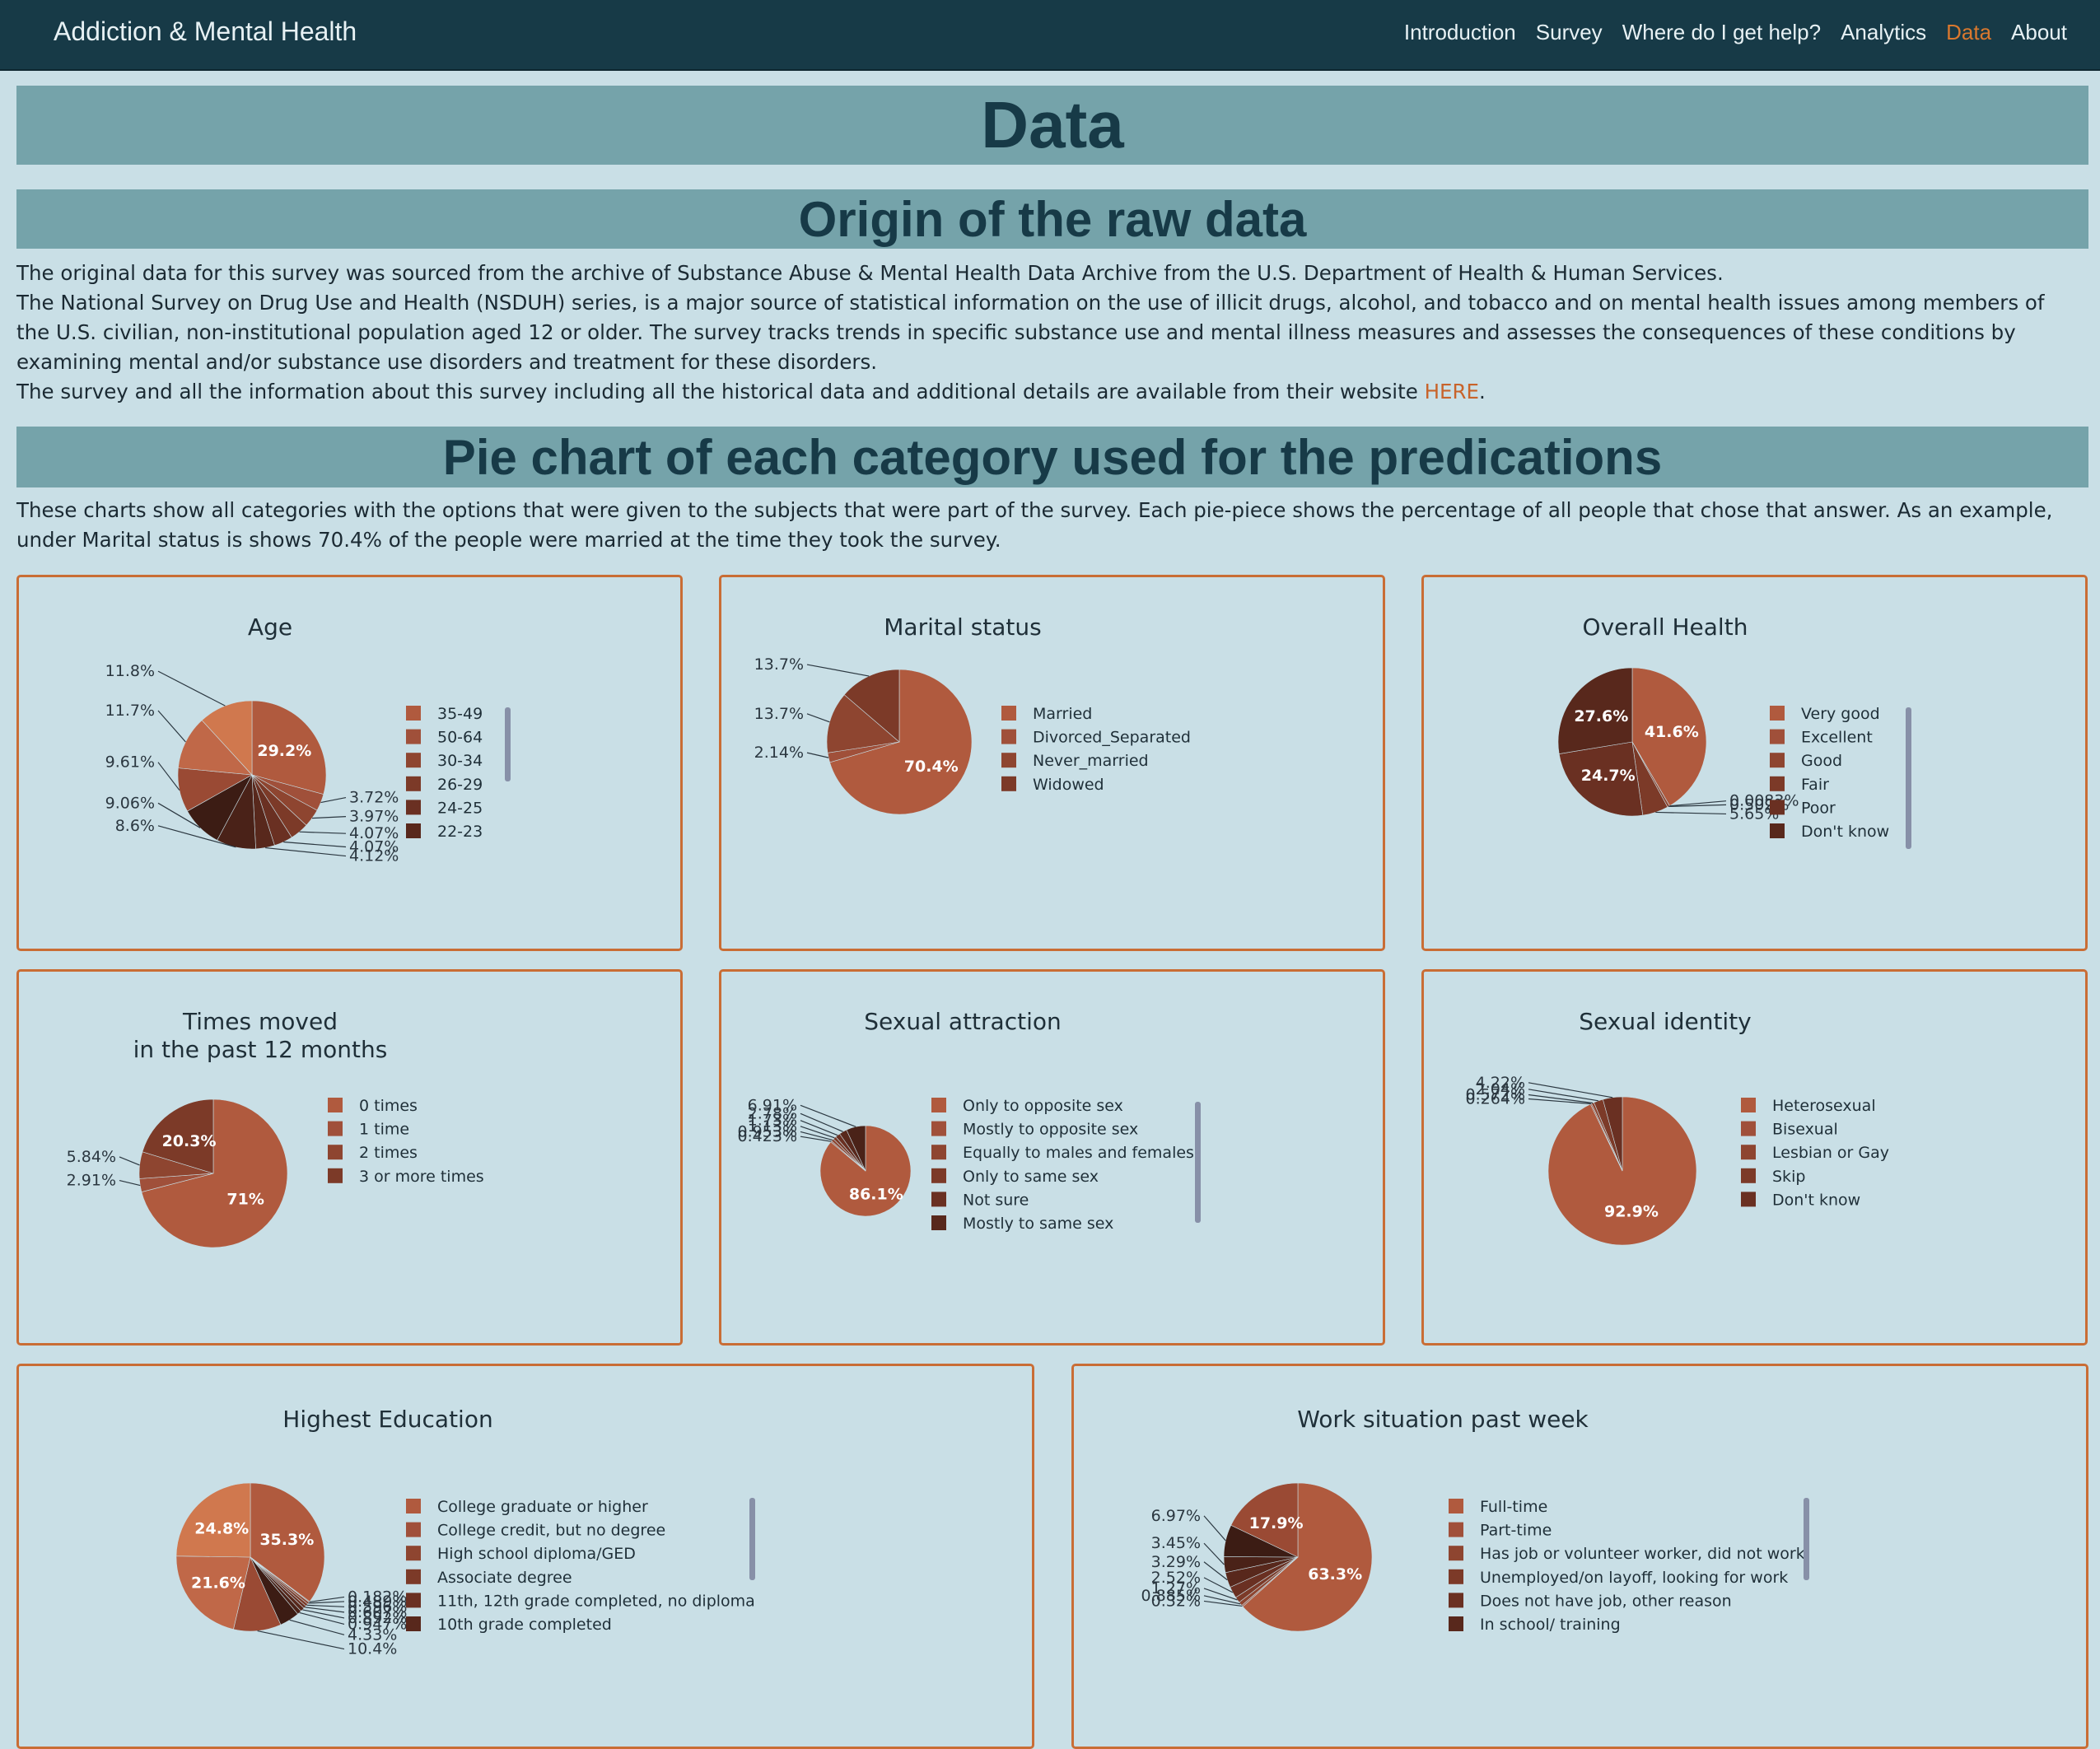 The height and width of the screenshot is (1749, 2100). I want to click on legend-item: High school diploma/GED, so click(536, 1554).